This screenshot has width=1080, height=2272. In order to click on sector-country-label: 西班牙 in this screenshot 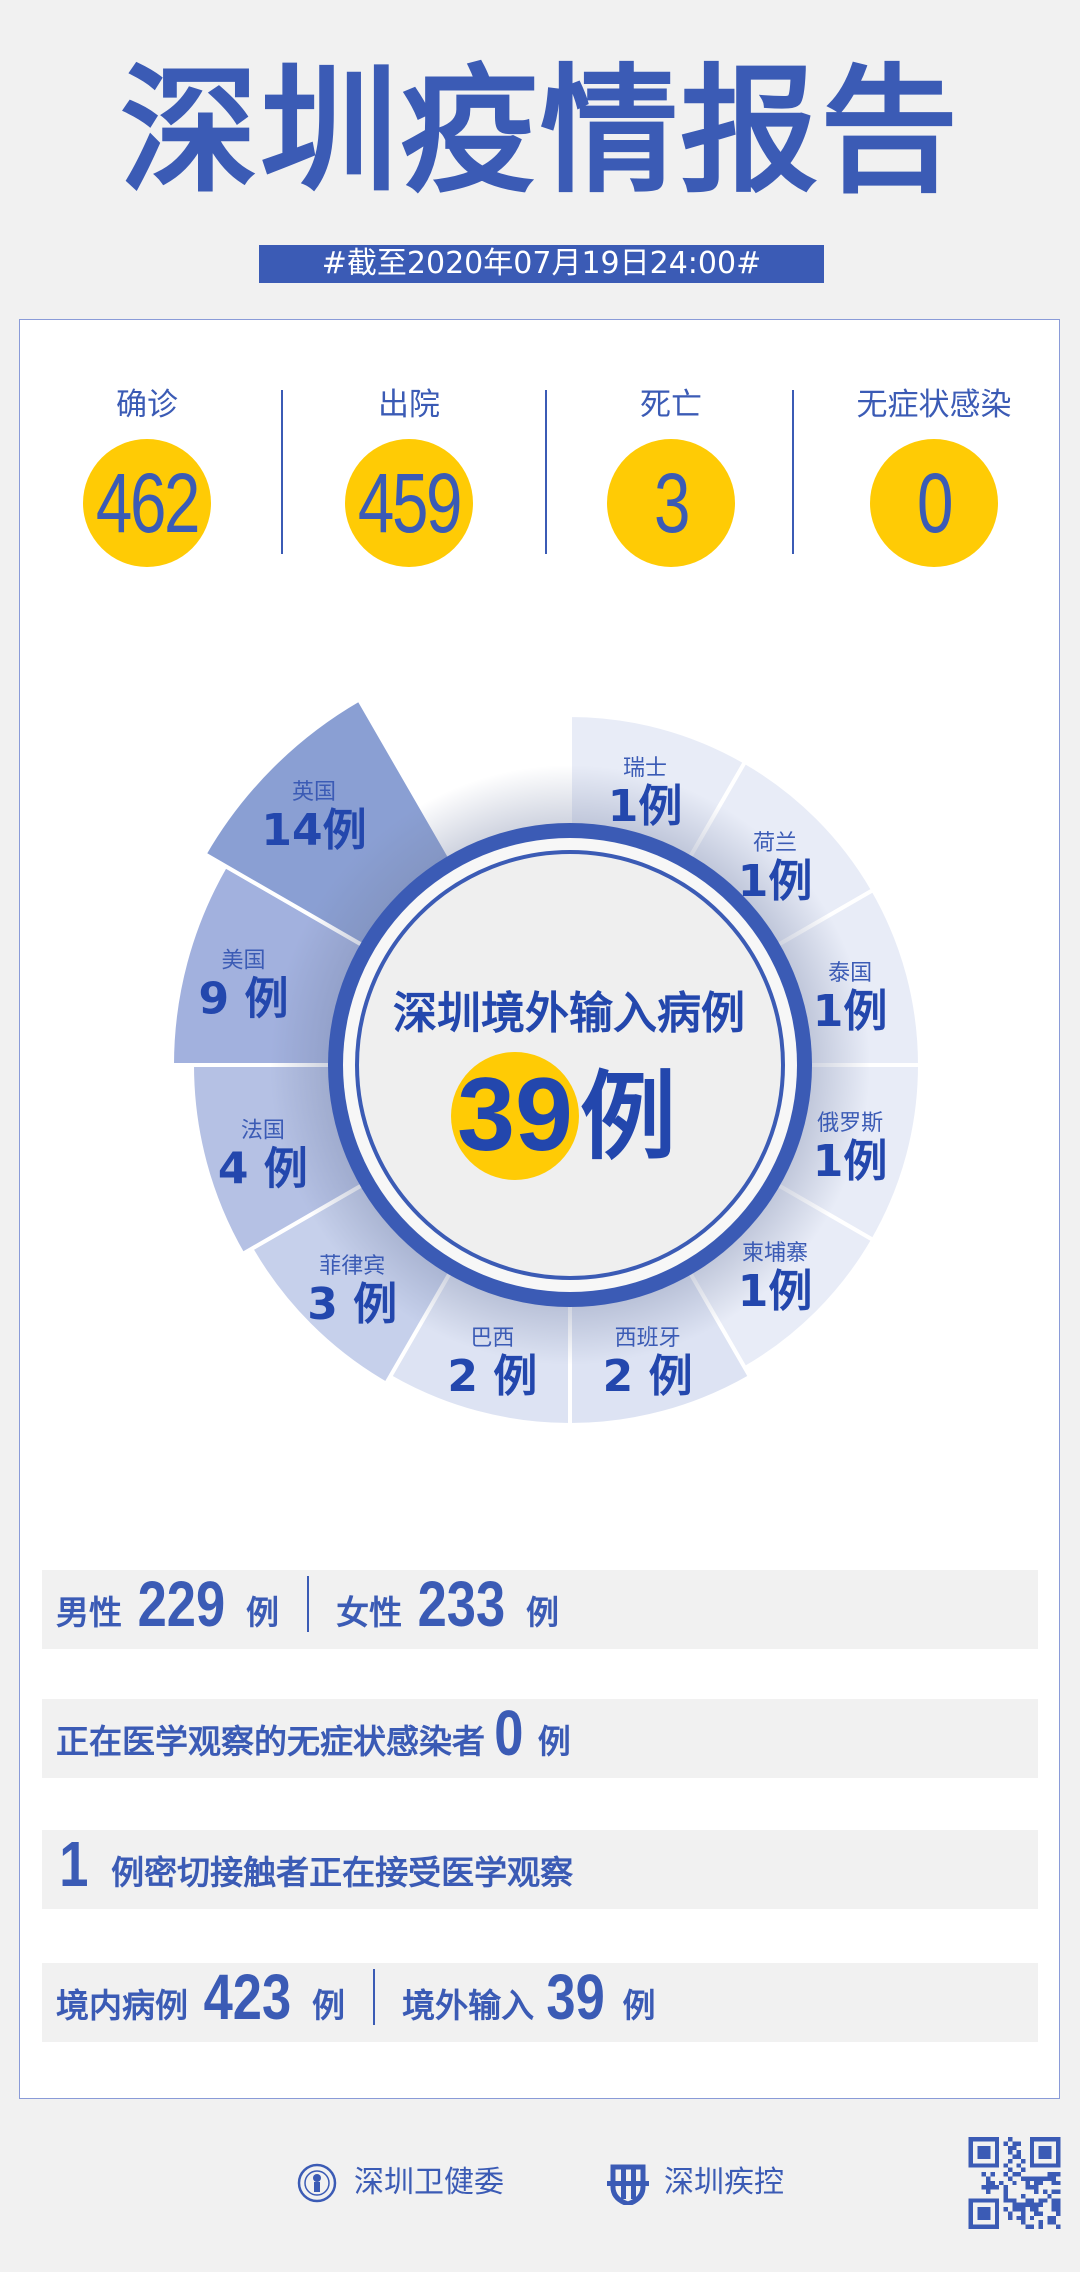, I will do `click(648, 1338)`.